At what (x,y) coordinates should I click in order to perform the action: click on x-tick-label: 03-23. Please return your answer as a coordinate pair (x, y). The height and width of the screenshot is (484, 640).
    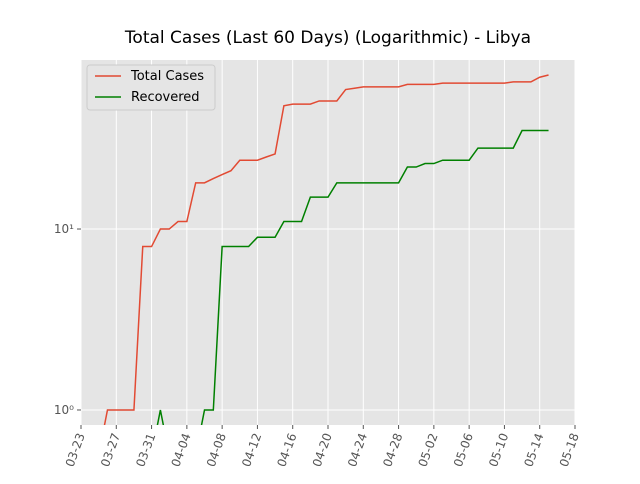
    Looking at the image, I should click on (75, 450).